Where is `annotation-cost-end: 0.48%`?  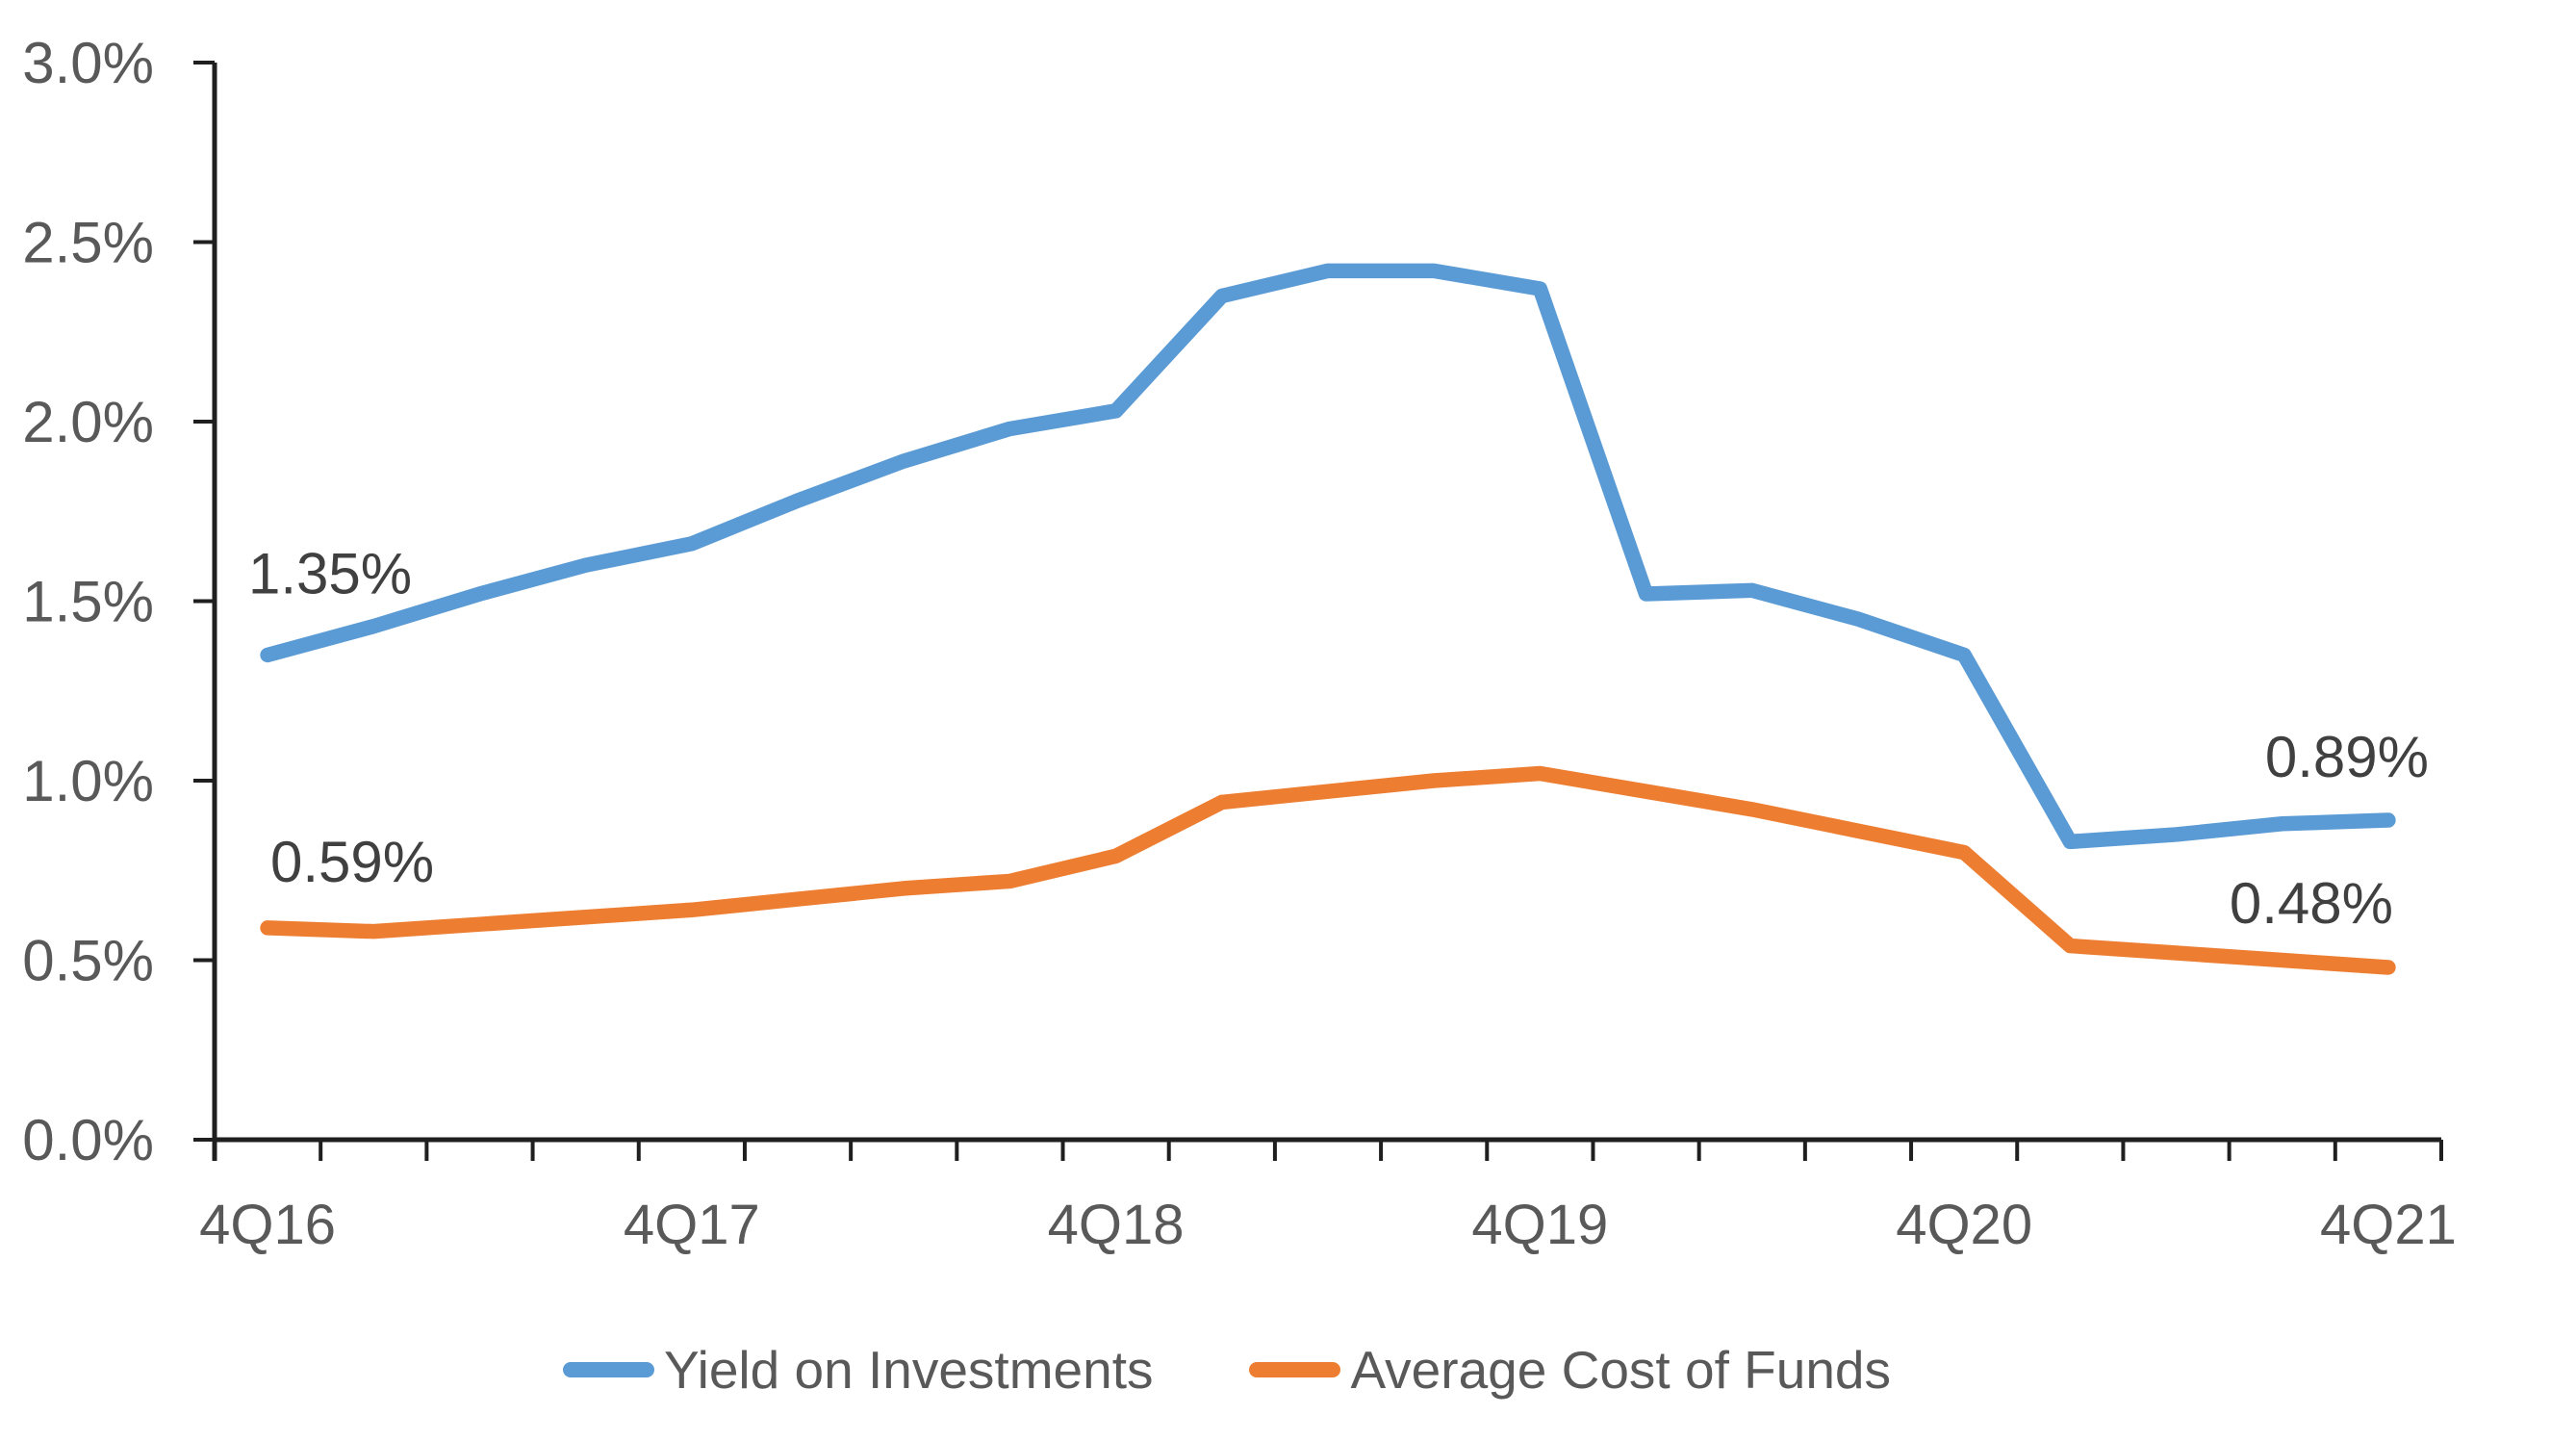
annotation-cost-end: 0.48% is located at coordinates (2311, 903).